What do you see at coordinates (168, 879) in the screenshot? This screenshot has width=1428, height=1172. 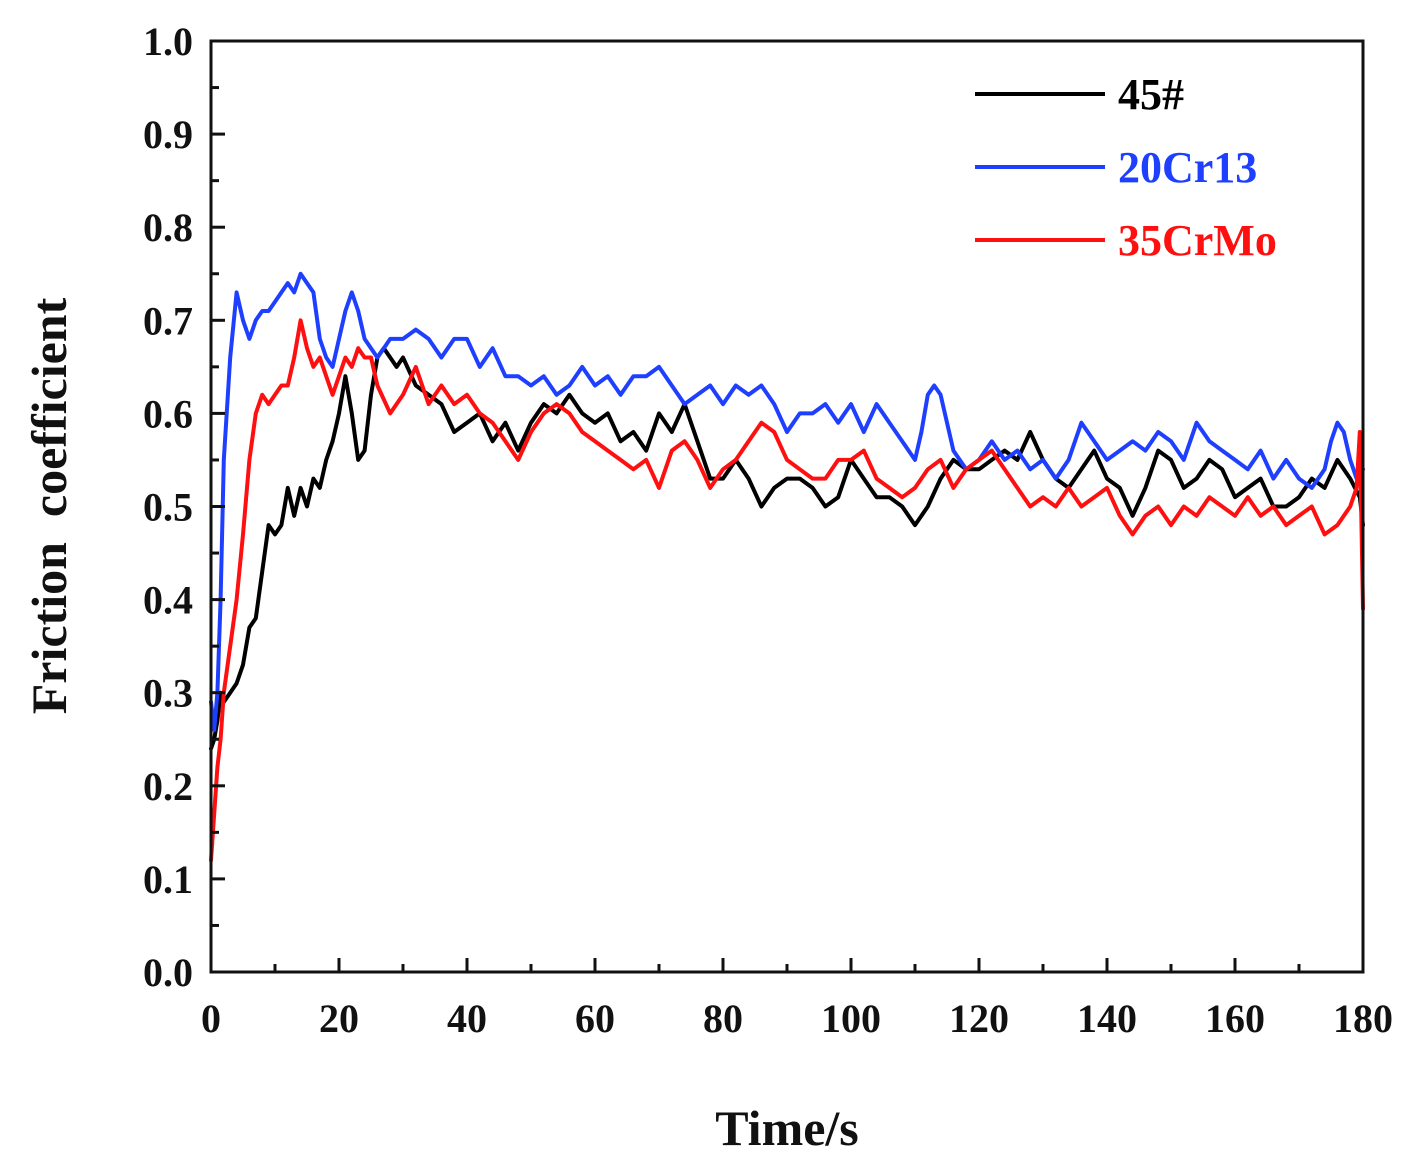 I see `y-tick-label: 0.1` at bounding box center [168, 879].